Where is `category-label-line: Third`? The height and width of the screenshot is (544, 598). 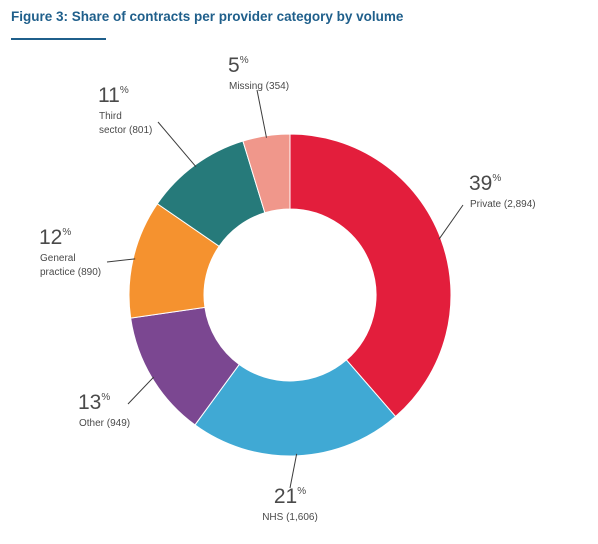 category-label-line: Third is located at coordinates (110, 116).